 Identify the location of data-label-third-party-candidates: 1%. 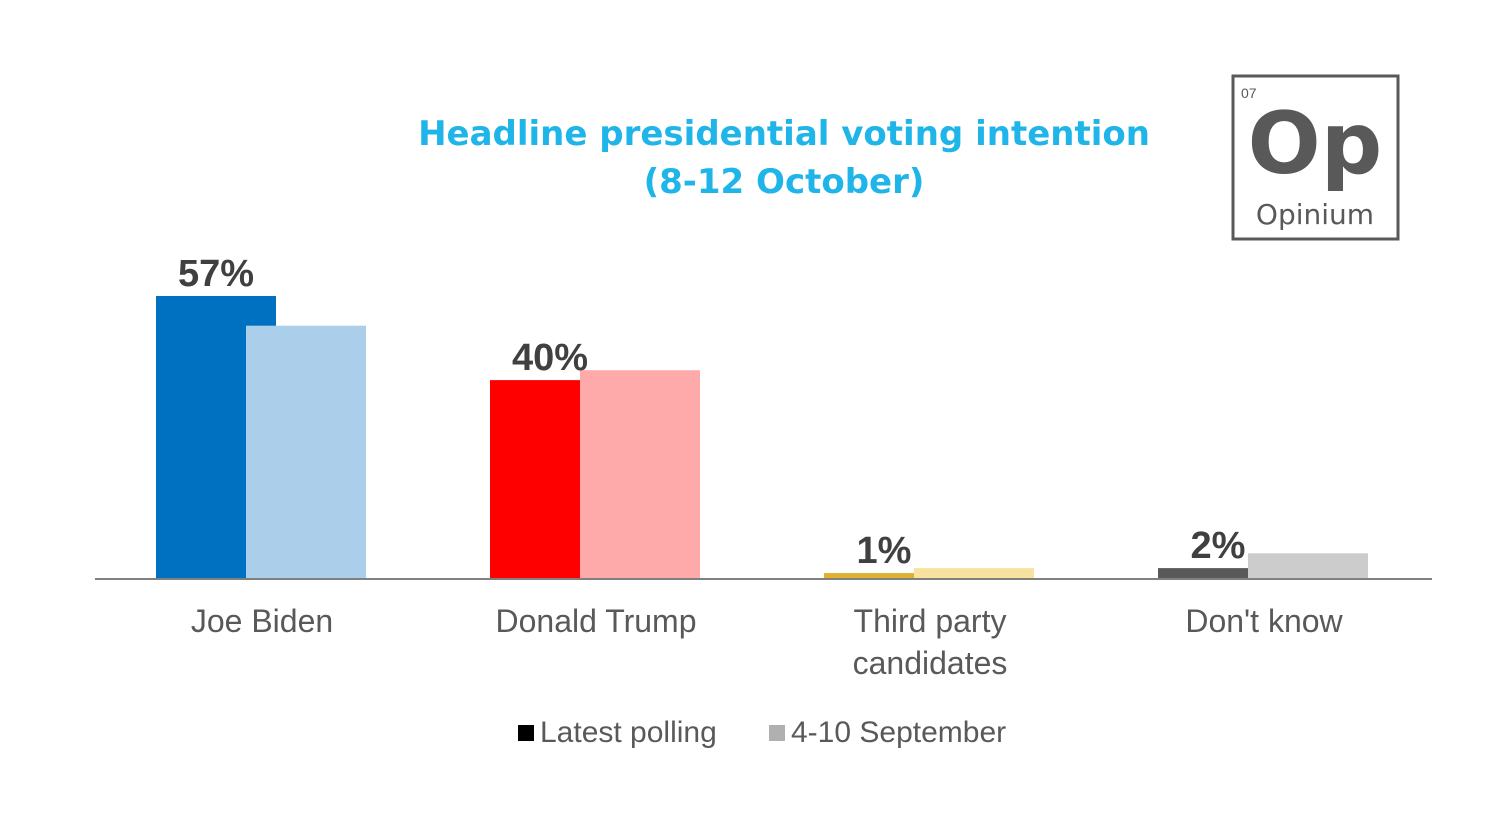
(884, 551).